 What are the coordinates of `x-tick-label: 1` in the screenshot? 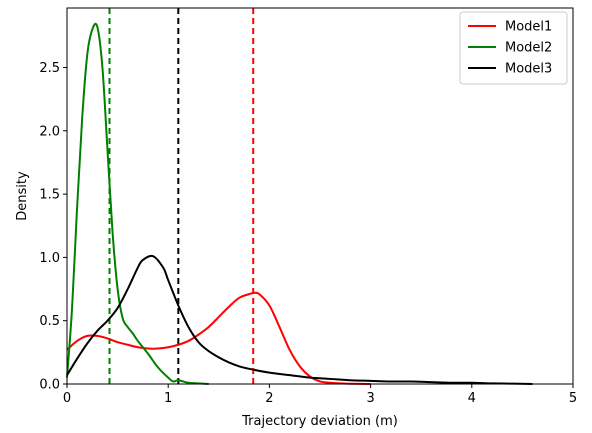 It's located at (168, 398).